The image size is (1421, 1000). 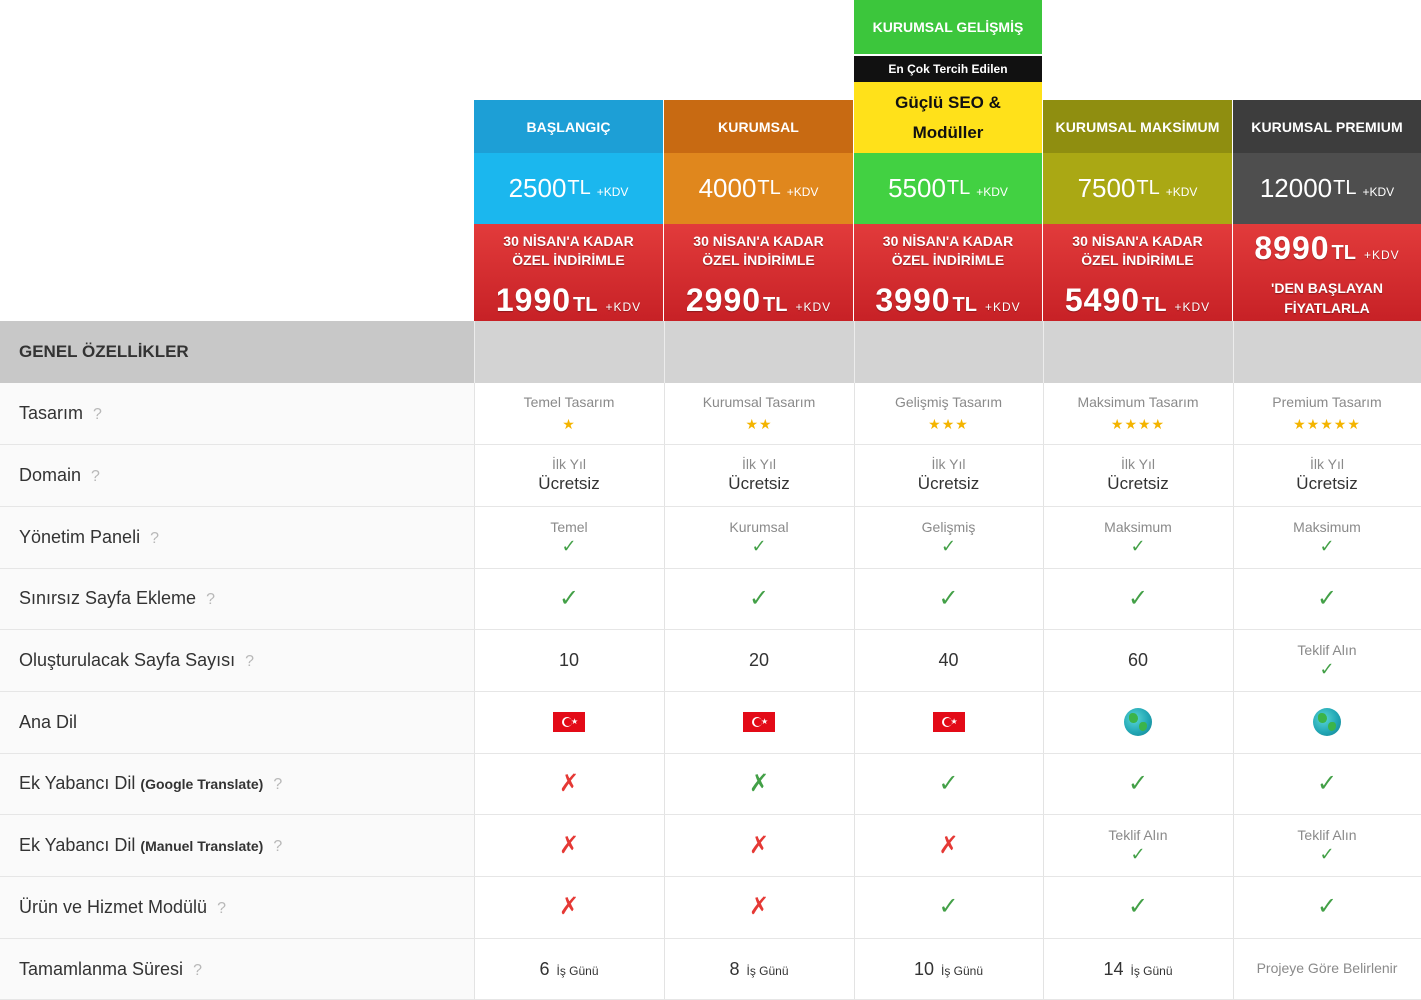 What do you see at coordinates (710, 352) in the screenshot?
I see `section-header-row: GENEL ÖZELLİKLER` at bounding box center [710, 352].